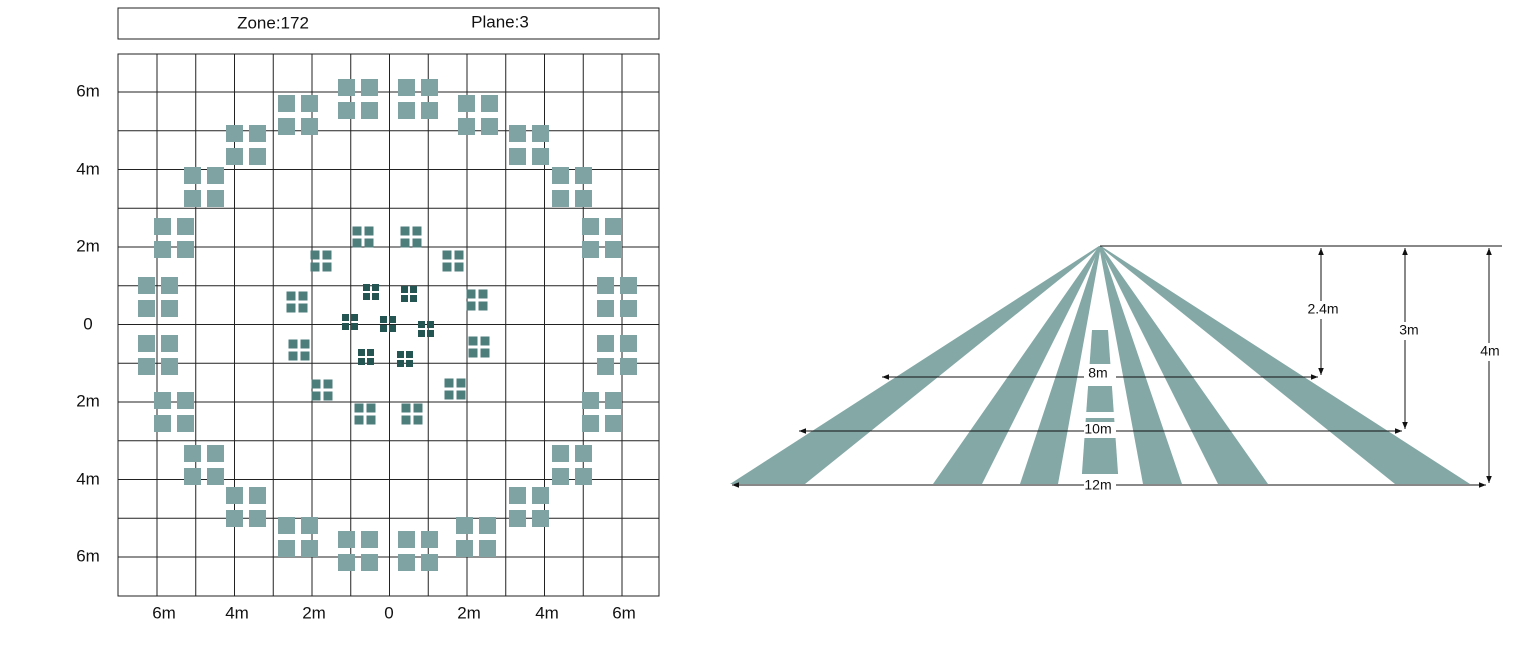 The height and width of the screenshot is (650, 1530). Describe the element at coordinates (1100, 347) in the screenshot. I see `beam` at that location.